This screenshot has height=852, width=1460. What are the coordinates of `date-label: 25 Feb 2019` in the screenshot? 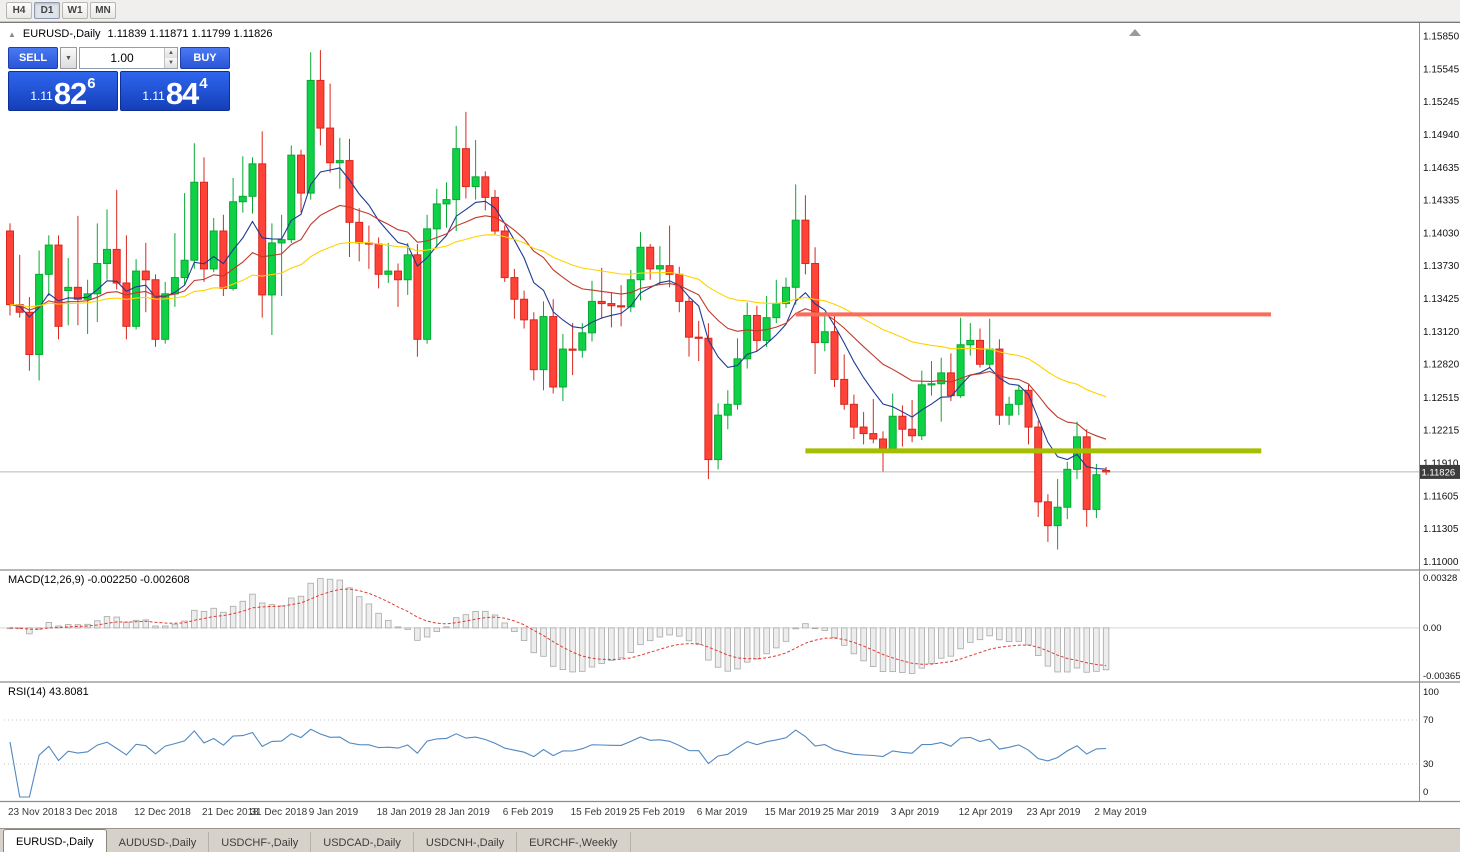 It's located at (657, 812).